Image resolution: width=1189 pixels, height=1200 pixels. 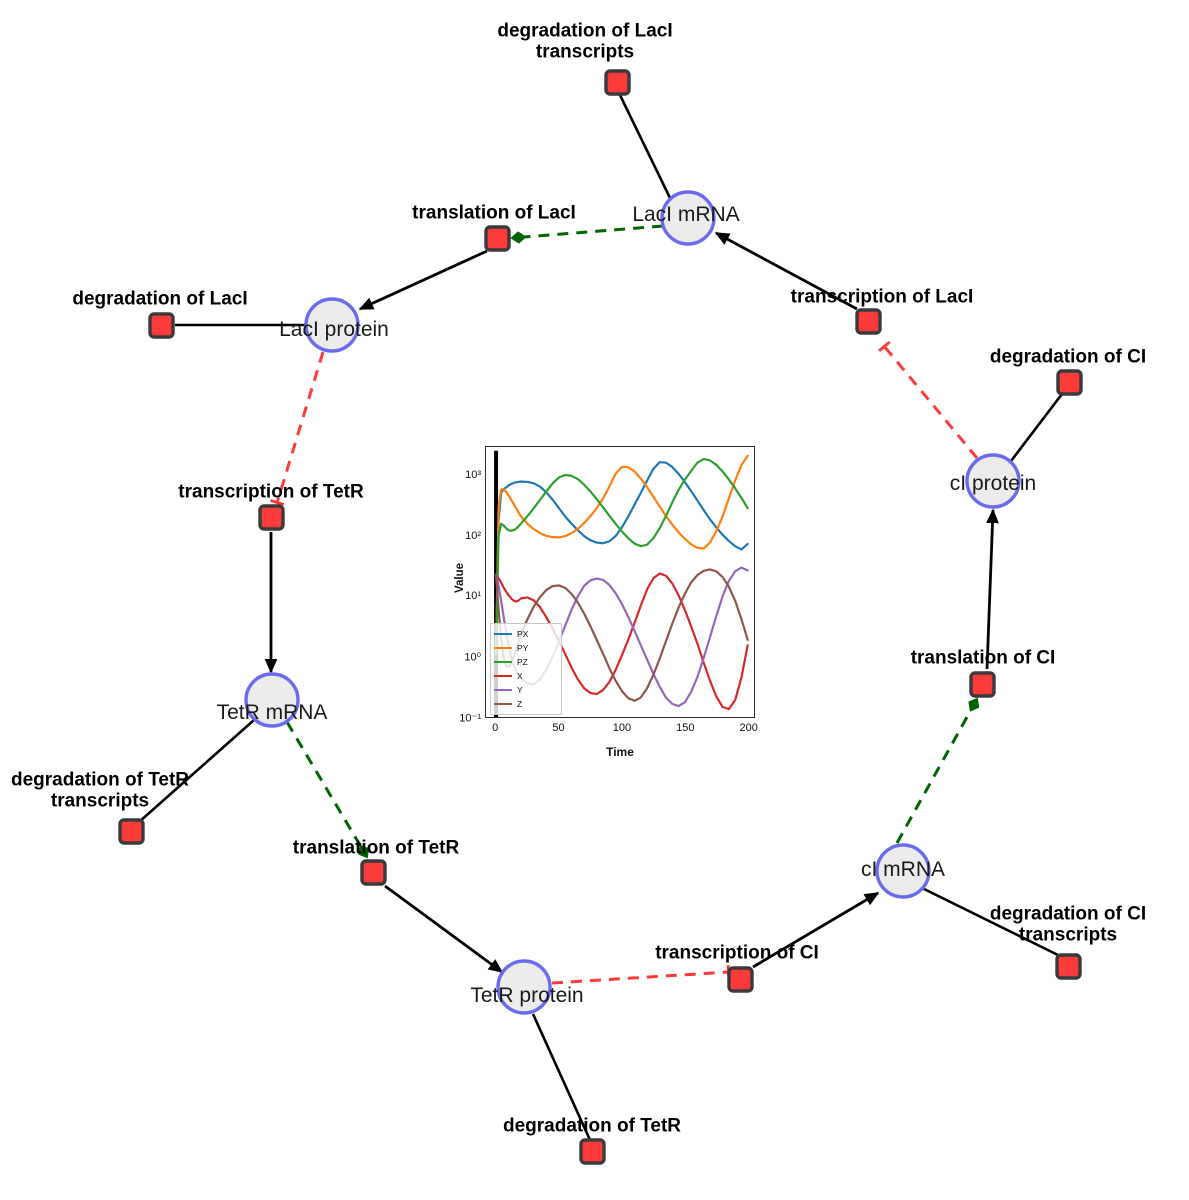 What do you see at coordinates (982, 684) in the screenshot?
I see `reaction-node-translation-ci` at bounding box center [982, 684].